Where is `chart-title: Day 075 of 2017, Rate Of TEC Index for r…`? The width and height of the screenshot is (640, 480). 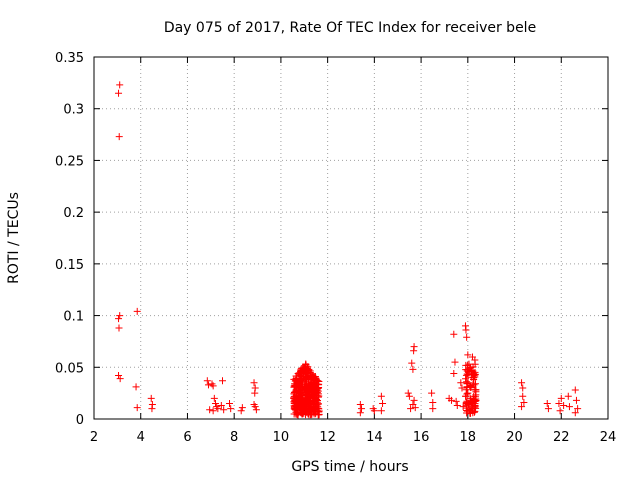 chart-title: Day 075 of 2017, Rate Of TEC Index for r… is located at coordinates (350, 28).